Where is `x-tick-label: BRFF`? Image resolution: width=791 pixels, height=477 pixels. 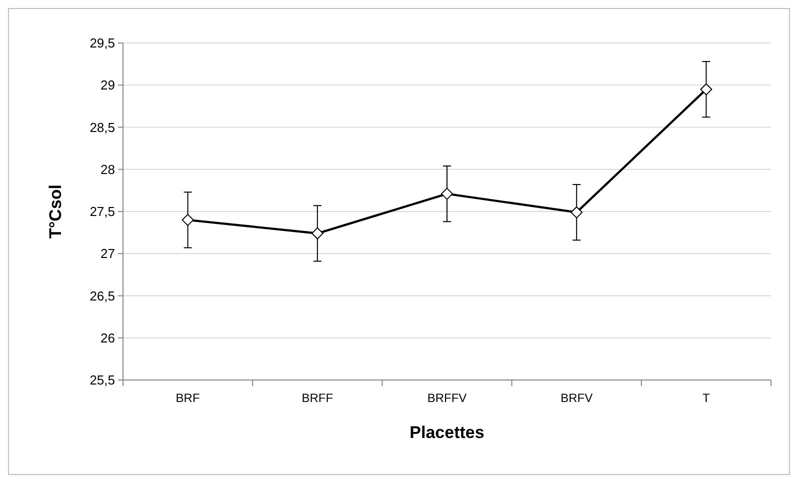
x-tick-label: BRFF is located at coordinates (318, 398).